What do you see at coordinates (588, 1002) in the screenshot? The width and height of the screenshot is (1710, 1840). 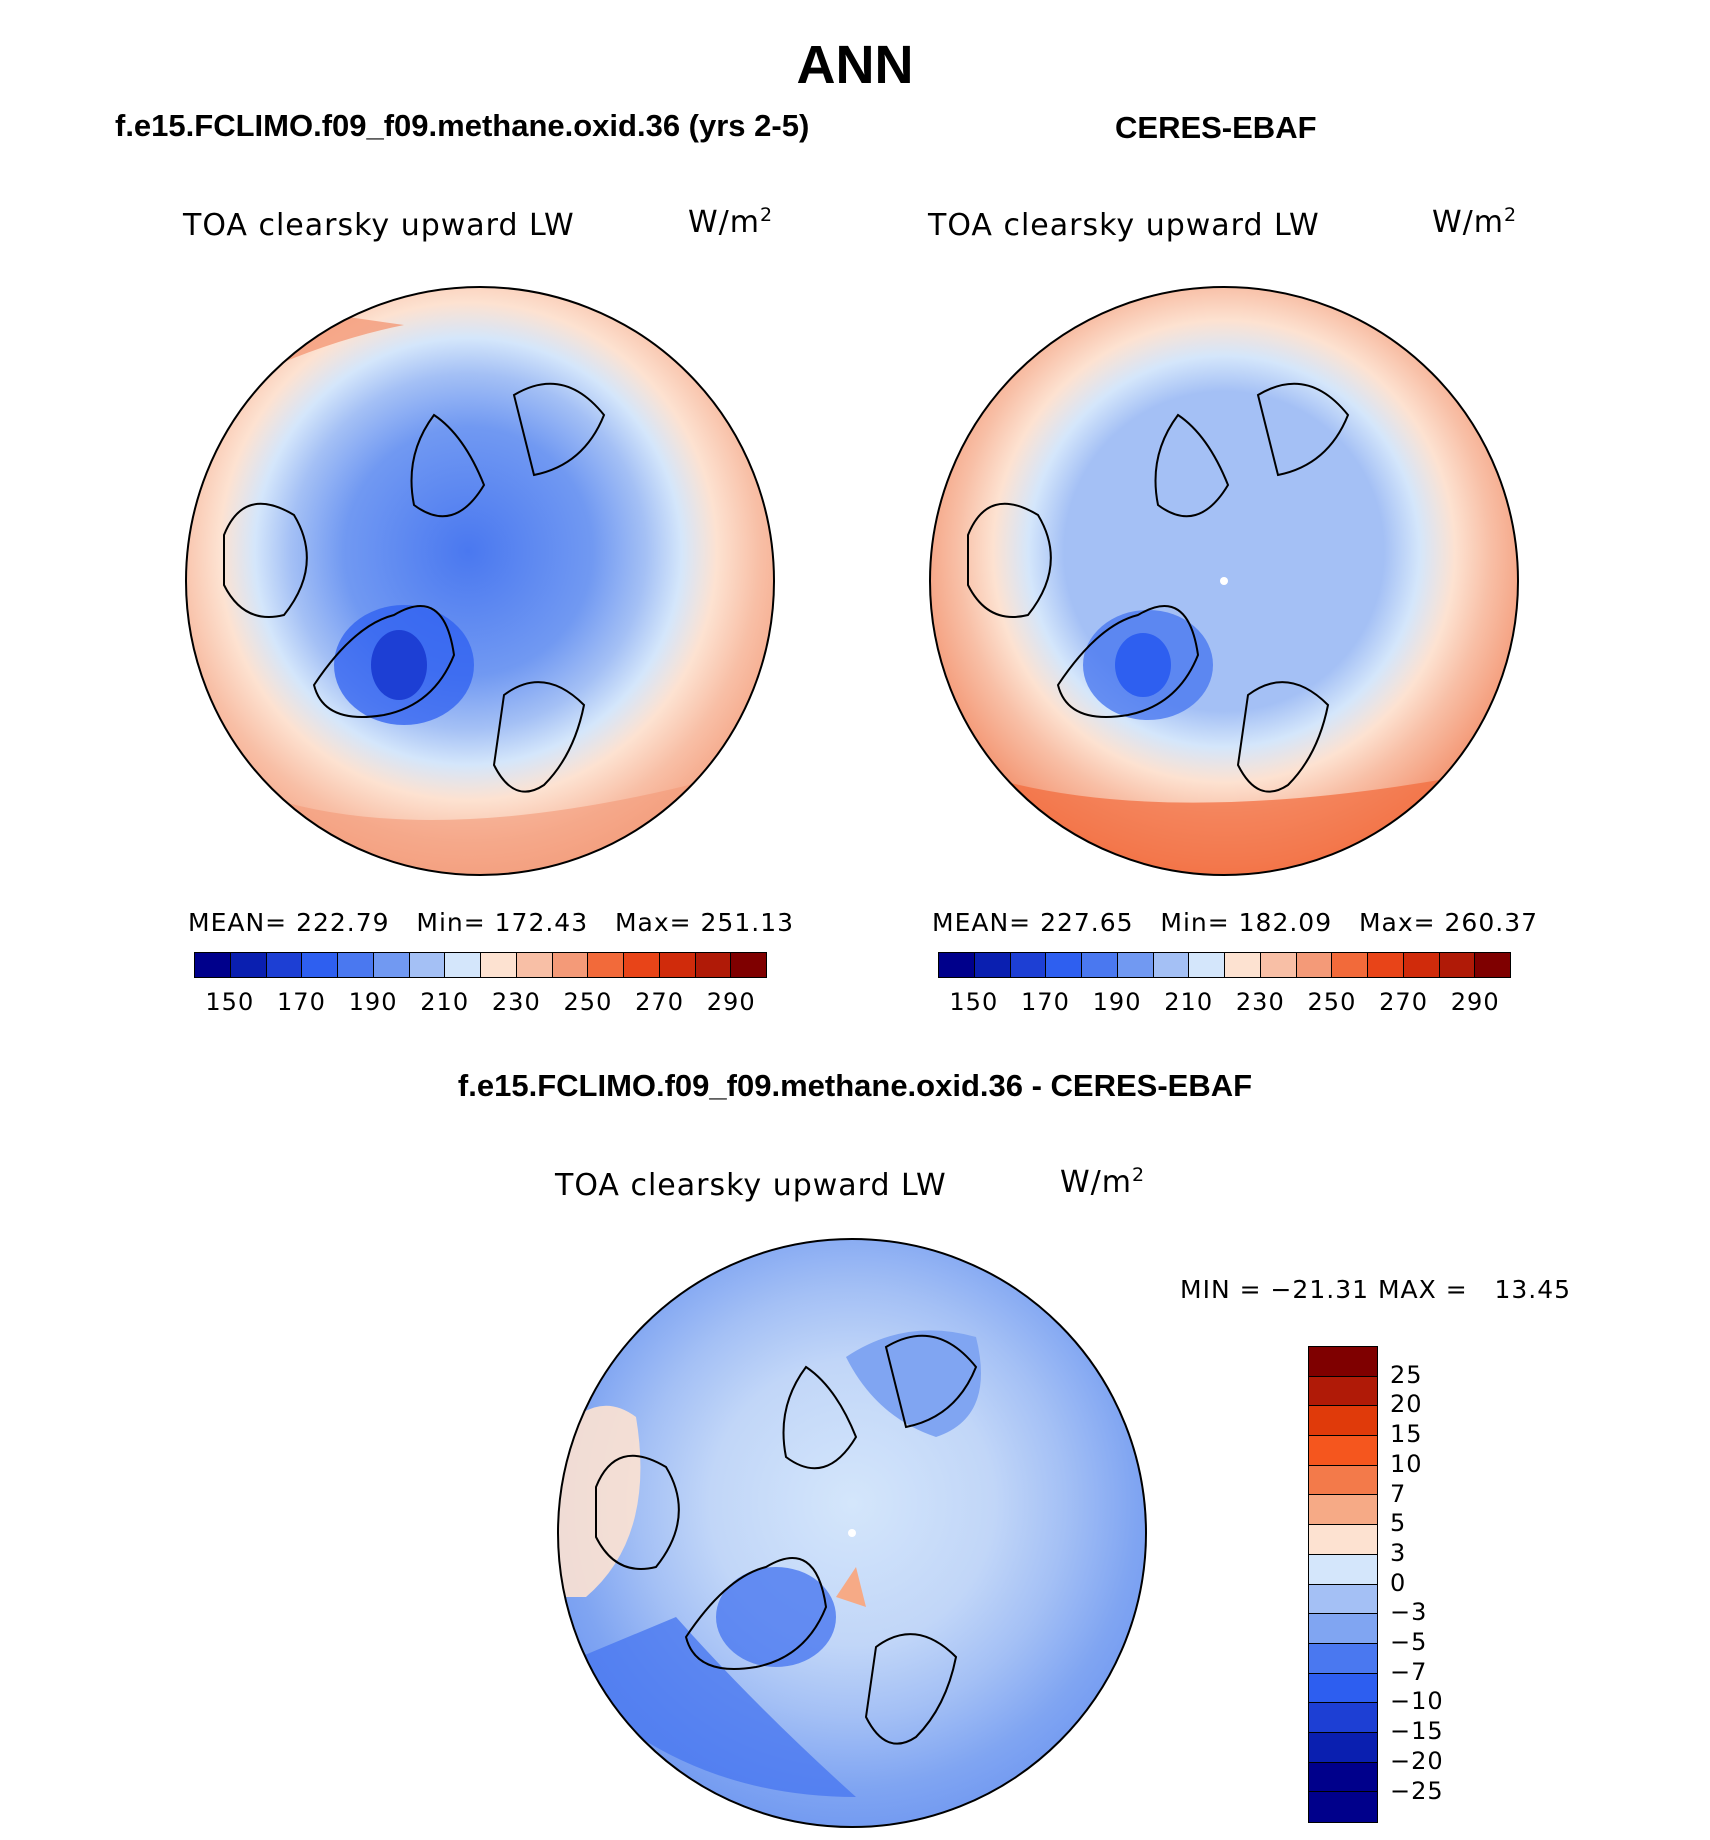 I see `model-colorbar-tick-label: 250` at bounding box center [588, 1002].